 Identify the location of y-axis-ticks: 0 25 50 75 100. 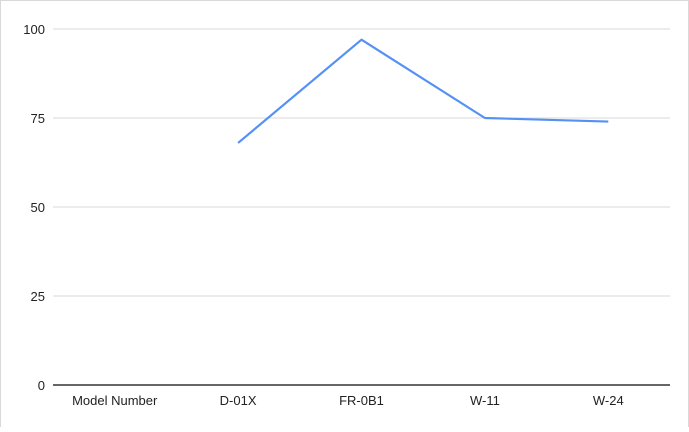
(34, 207).